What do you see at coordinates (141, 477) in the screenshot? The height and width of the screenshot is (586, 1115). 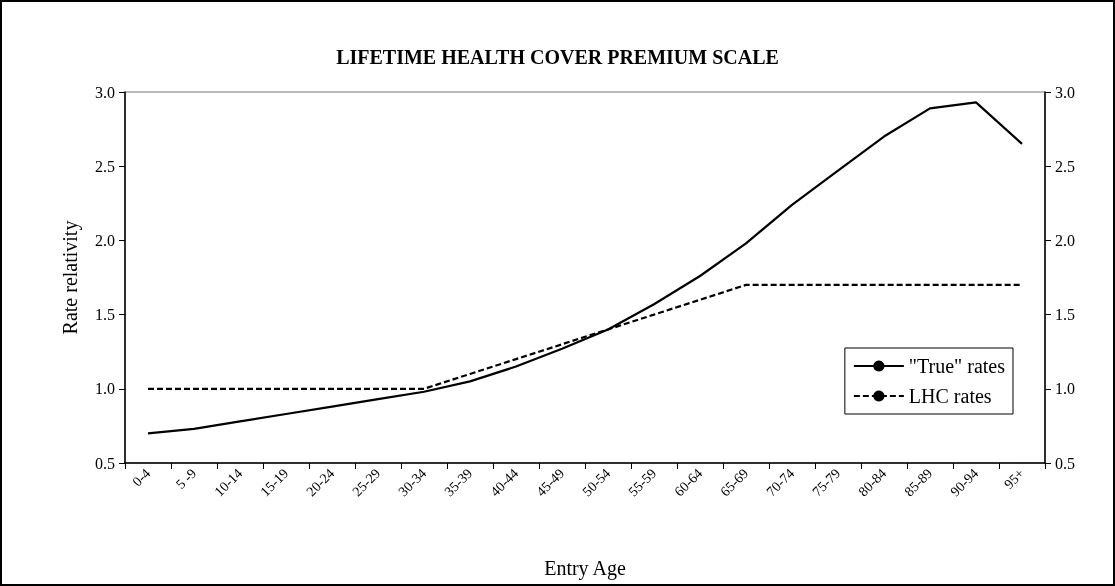 I see `x-tick-label: 0-4` at bounding box center [141, 477].